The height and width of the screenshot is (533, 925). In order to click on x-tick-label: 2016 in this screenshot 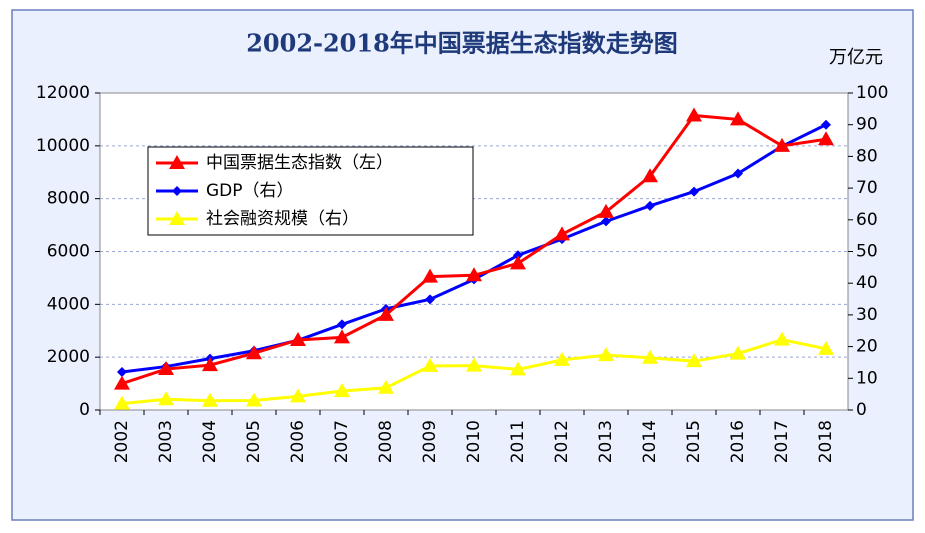, I will do `click(738, 441)`.